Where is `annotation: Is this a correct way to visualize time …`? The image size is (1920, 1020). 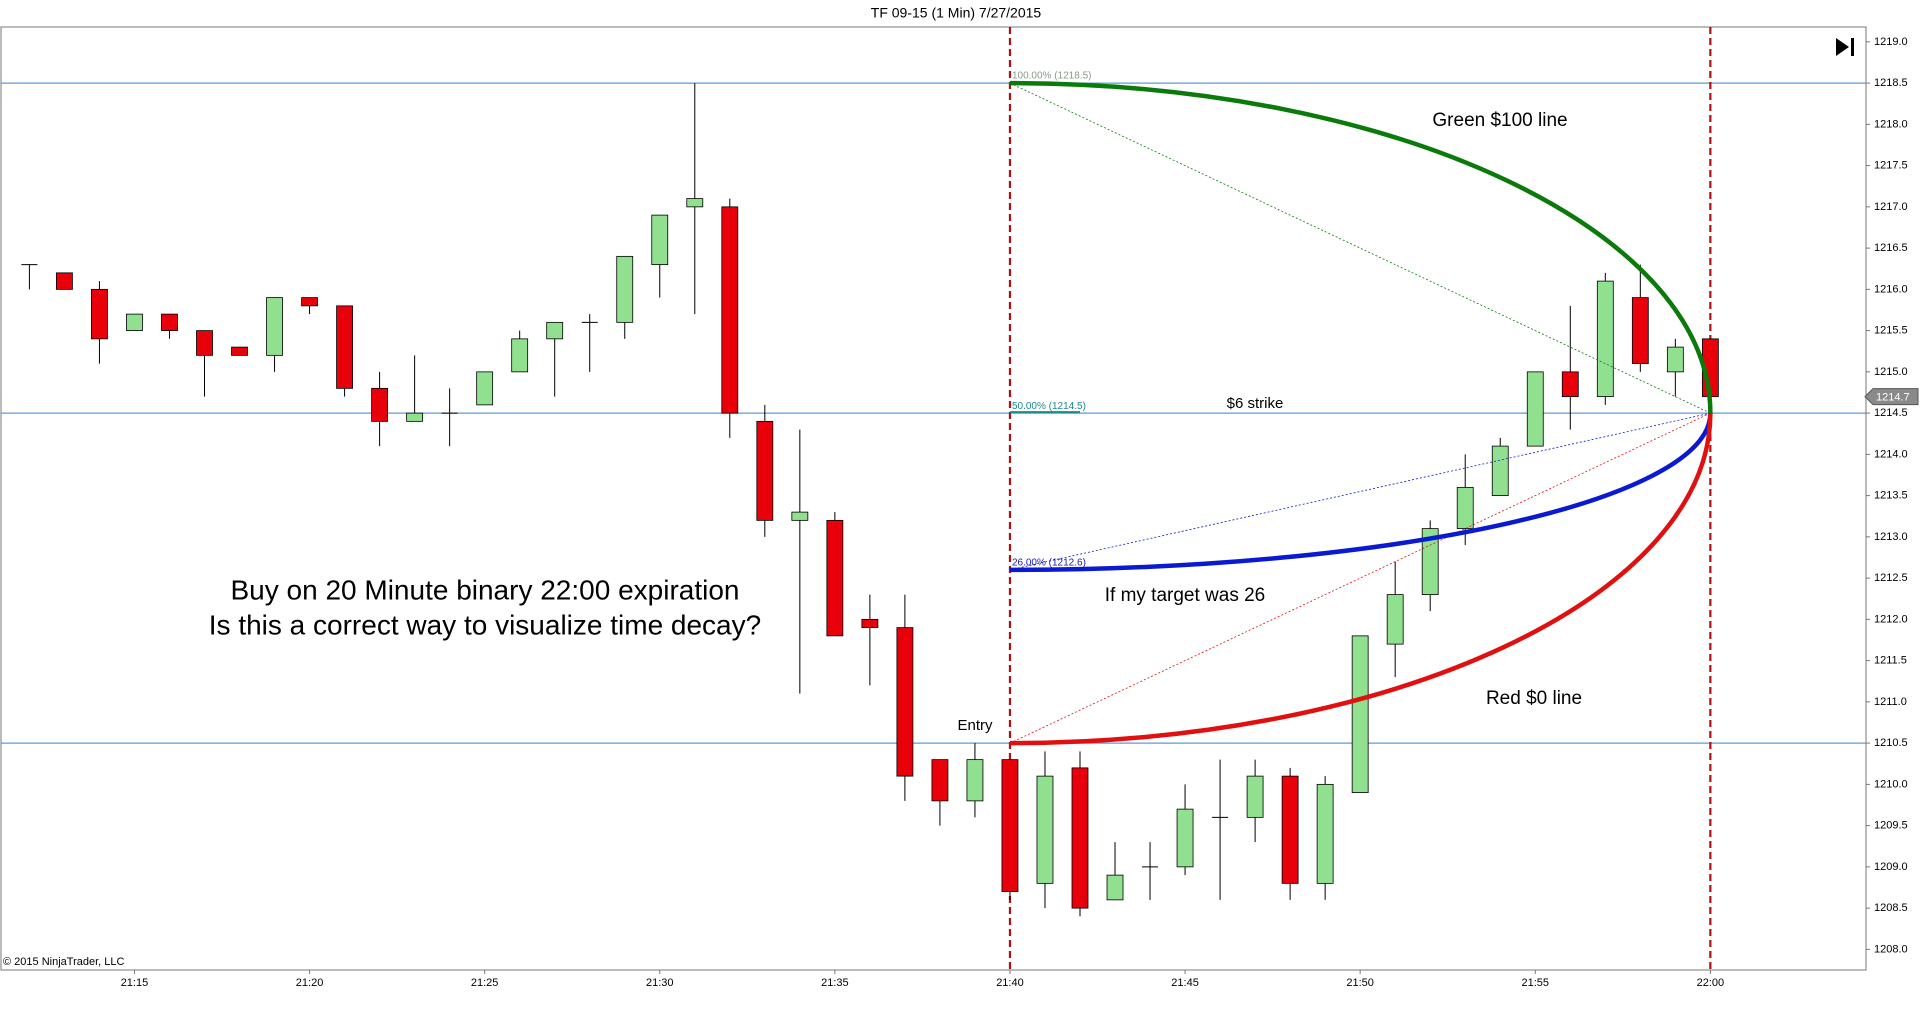 annotation: Is this a correct way to visualize time … is located at coordinates (485, 624).